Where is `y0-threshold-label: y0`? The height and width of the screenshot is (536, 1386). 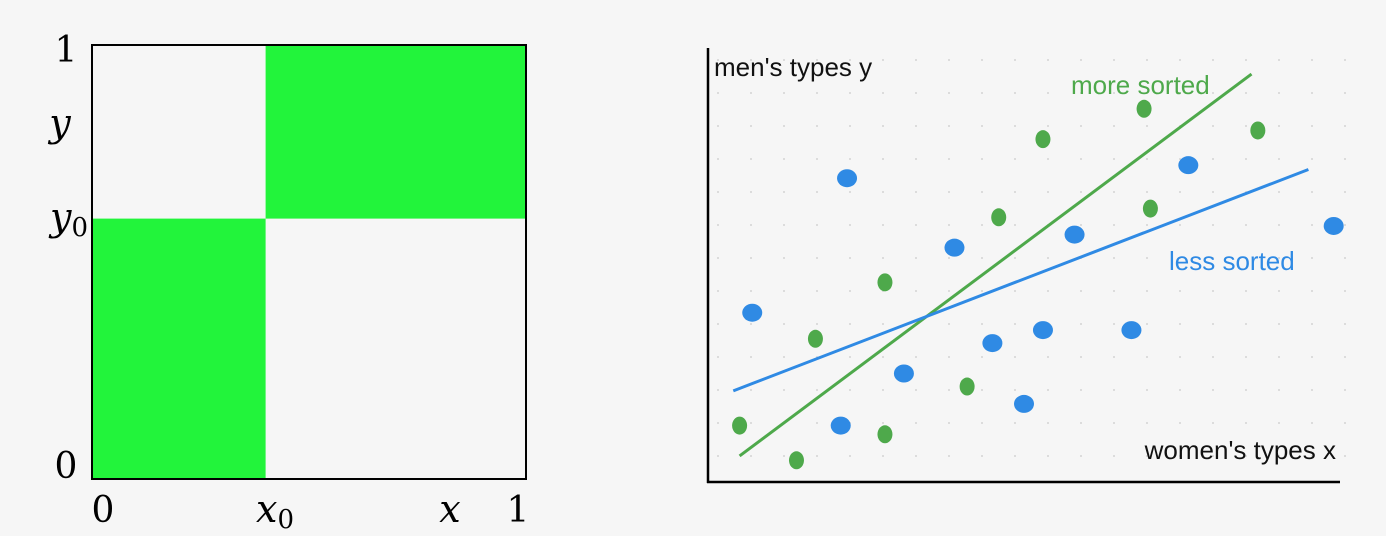 y0-threshold-label: y0 is located at coordinates (68, 219).